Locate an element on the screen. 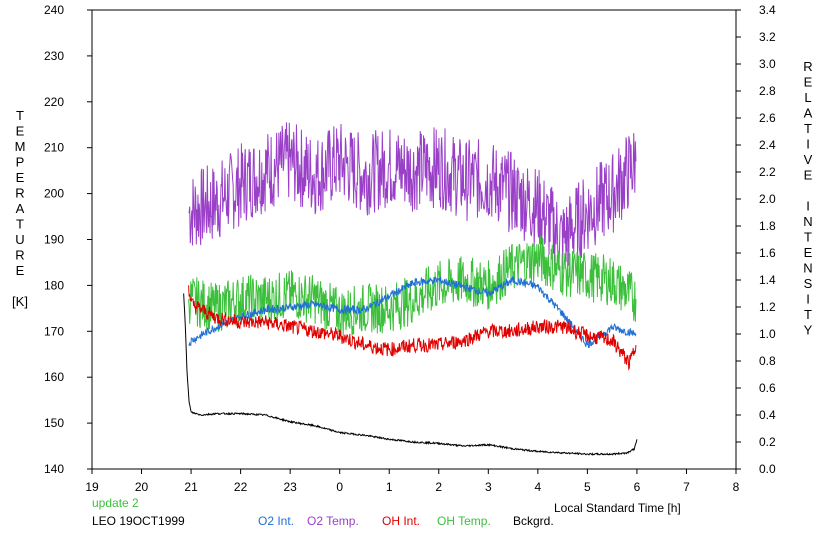 The width and height of the screenshot is (828, 535). right-tick-label: 2.4 is located at coordinates (767, 145).